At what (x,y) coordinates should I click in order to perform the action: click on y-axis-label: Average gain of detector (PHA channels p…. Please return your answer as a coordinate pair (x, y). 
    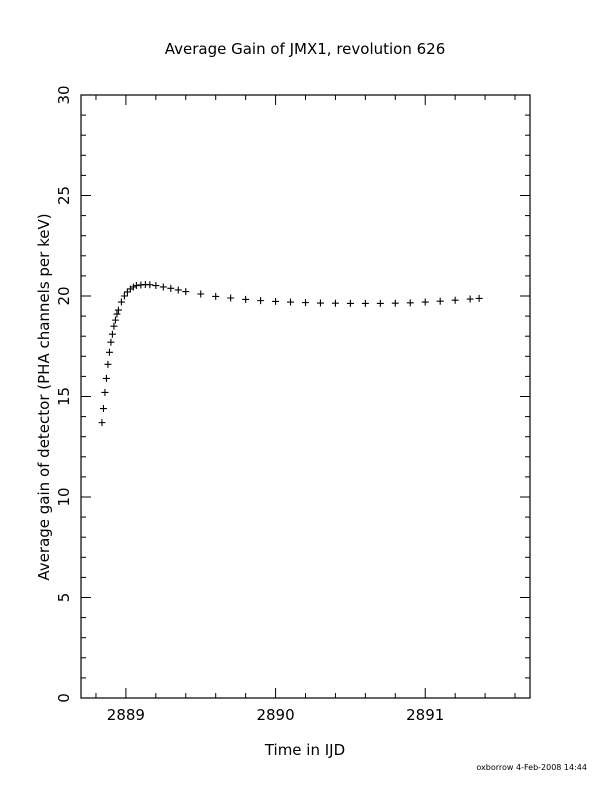
    Looking at the image, I should click on (44, 396).